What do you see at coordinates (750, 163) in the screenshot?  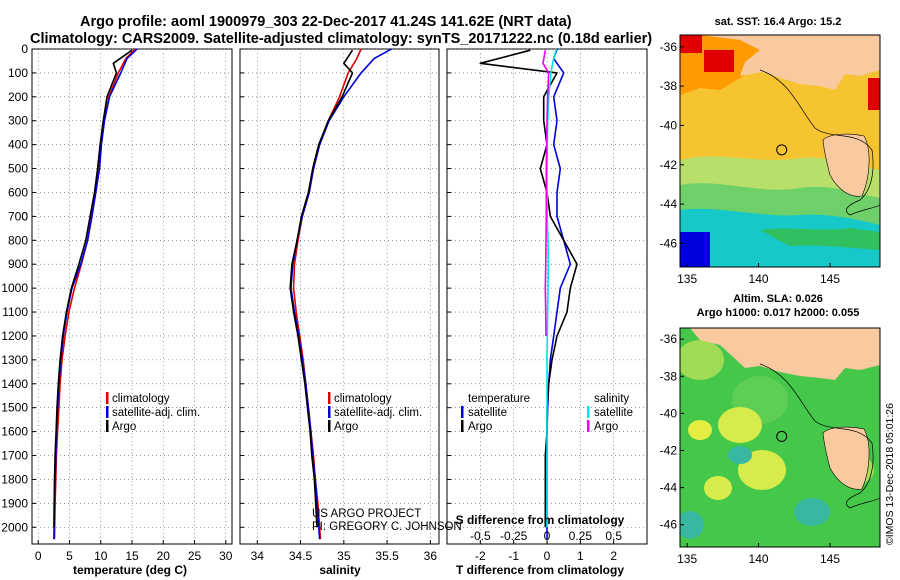 I see `sst-map-ticks: 135 140 145 -36 -38 -40 -42 -44 -46` at bounding box center [750, 163].